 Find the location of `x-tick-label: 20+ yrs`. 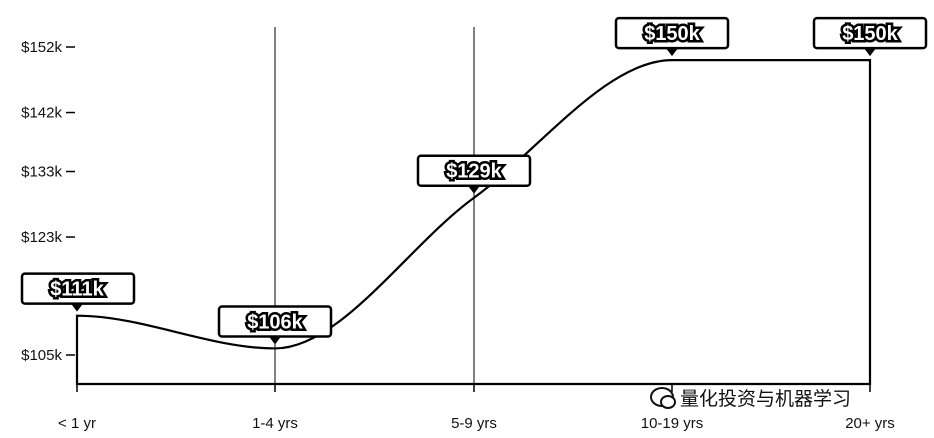

x-tick-label: 20+ yrs is located at coordinates (870, 423).